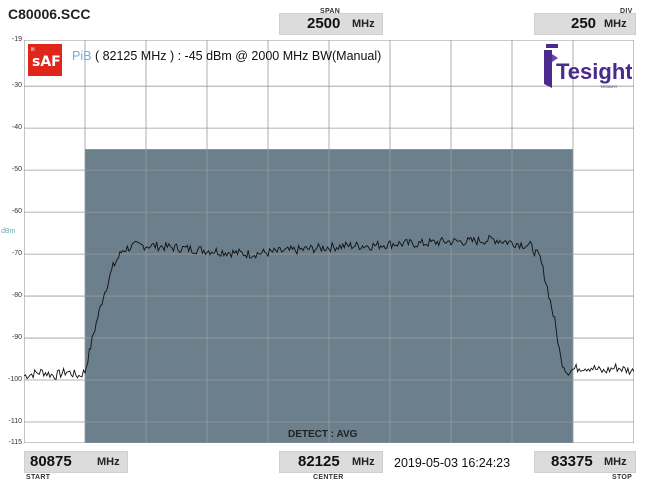 This screenshot has height=484, width=646. What do you see at coordinates (15, 421) in the screenshot?
I see `y-tick-label: -110` at bounding box center [15, 421].